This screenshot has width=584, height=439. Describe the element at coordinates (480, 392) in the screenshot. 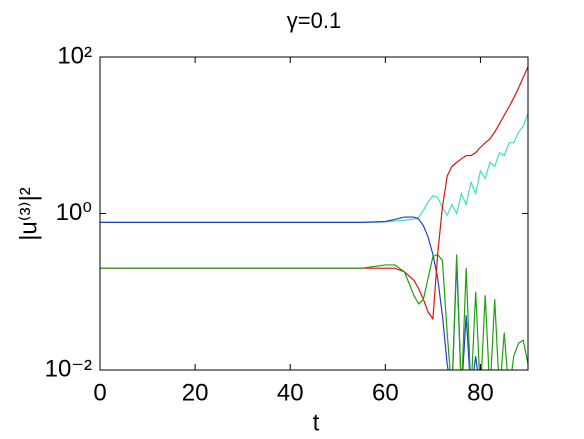

I see `x-tick-label: 80` at that location.